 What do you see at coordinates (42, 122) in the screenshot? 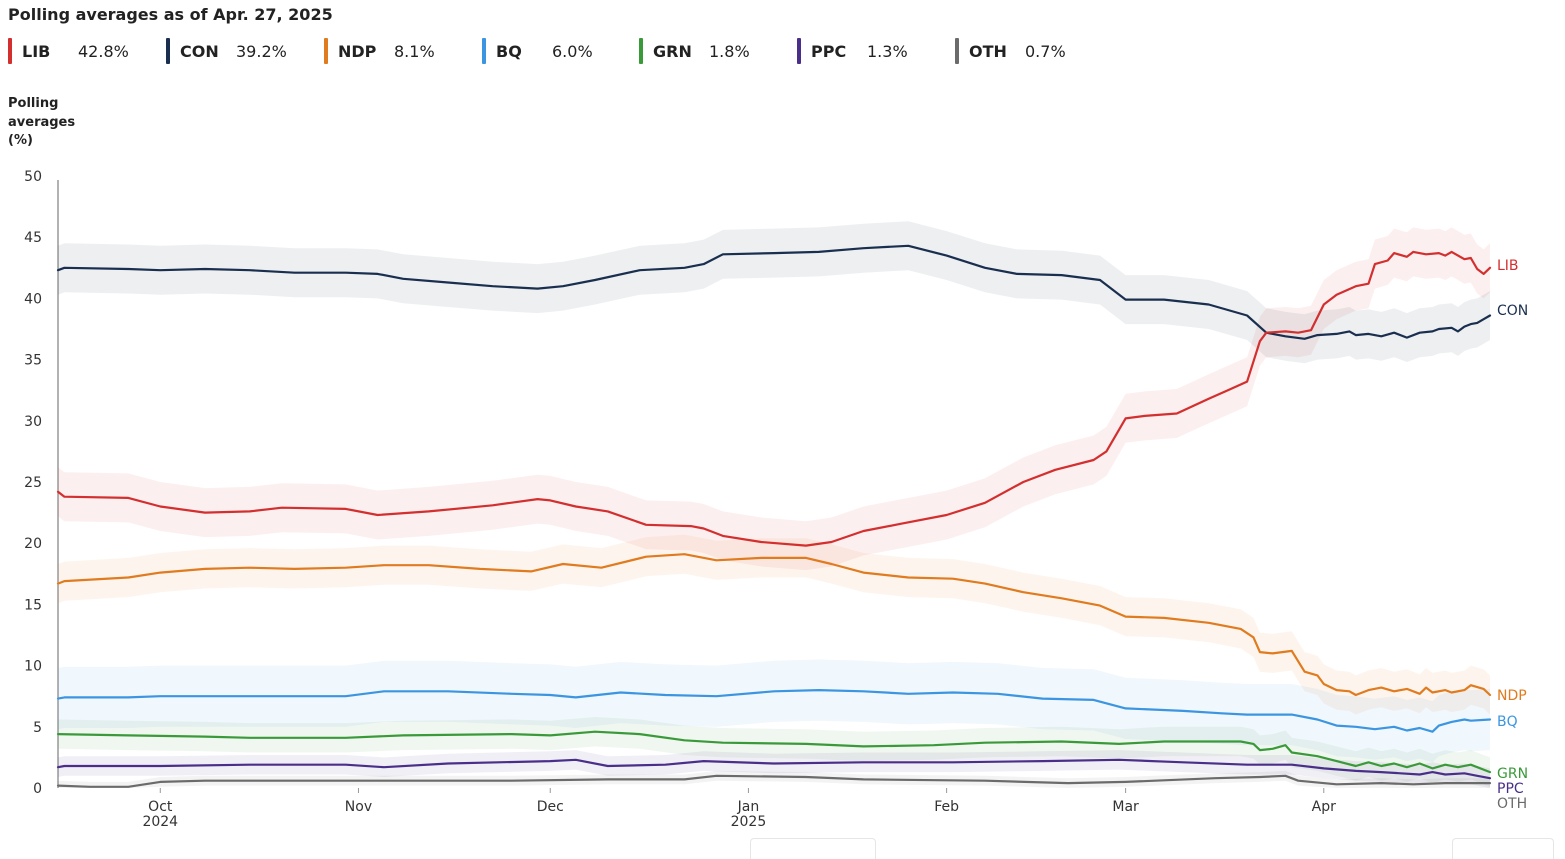
I see `y-axis-label: Polling averages (%)` at bounding box center [42, 122].